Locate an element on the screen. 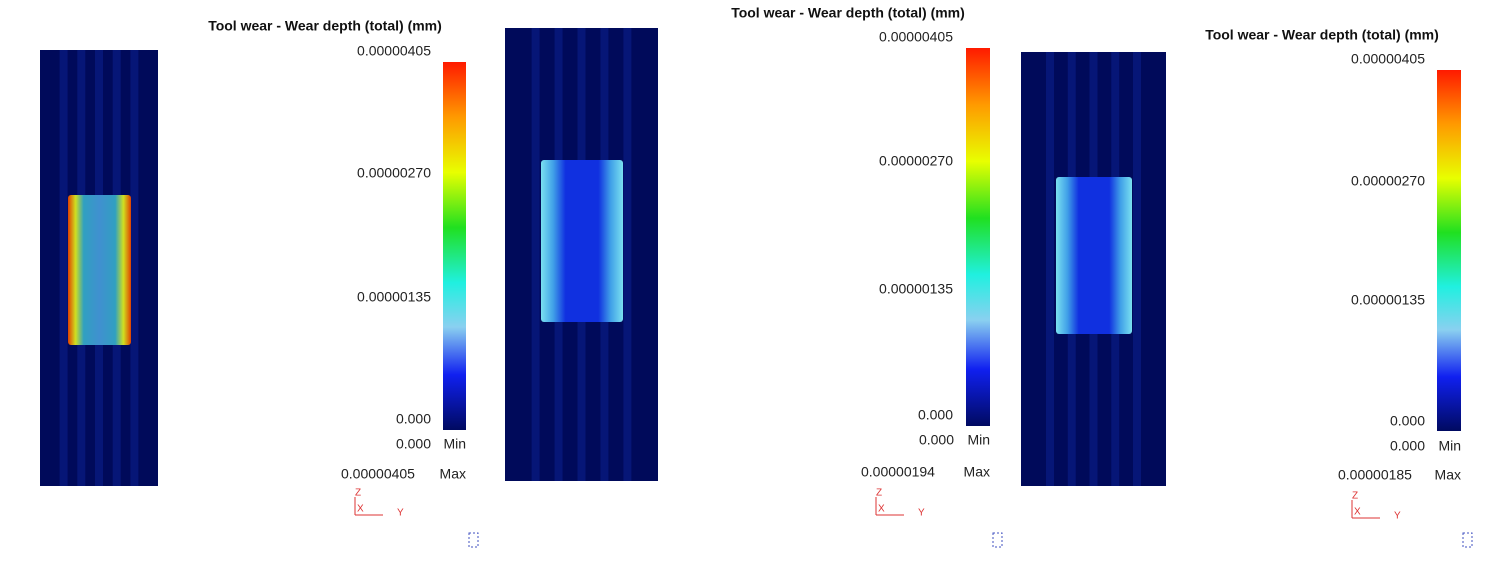 The image size is (1492, 567). max-value: 0.00000194 is located at coordinates (898, 472).